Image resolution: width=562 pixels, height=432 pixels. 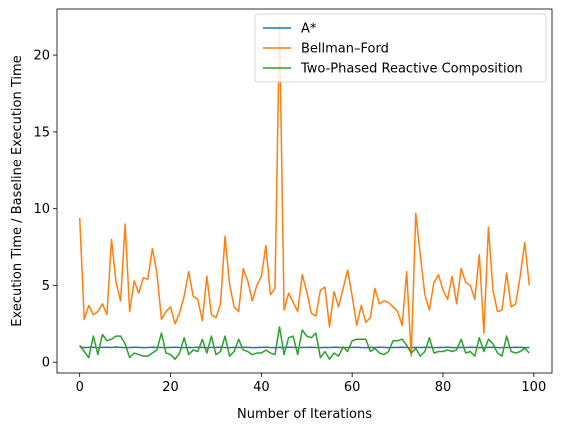 I want to click on x-tick-label: 60, so click(x=352, y=387).